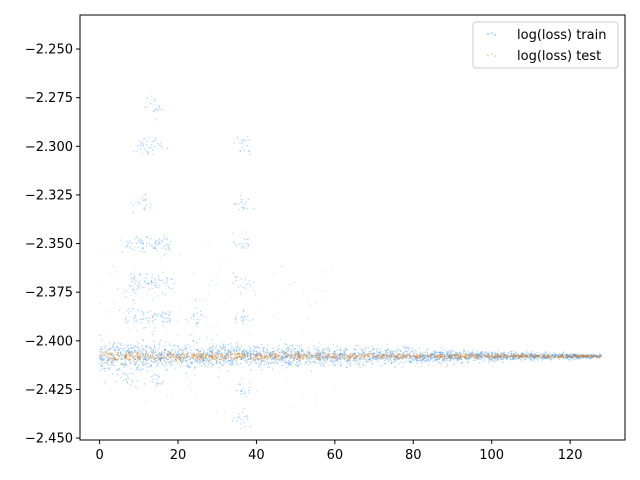 The width and height of the screenshot is (640, 480). Describe the element at coordinates (545, 45) in the screenshot. I see `legend: log(loss) train log(loss) test` at that location.